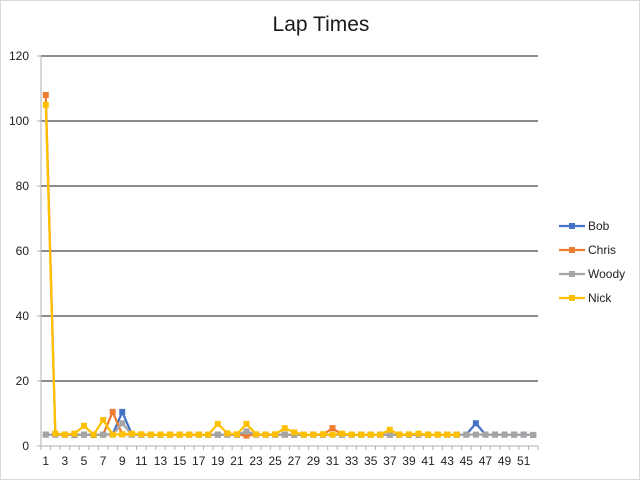  I want to click on y-tick-label: 100, so click(19, 121).